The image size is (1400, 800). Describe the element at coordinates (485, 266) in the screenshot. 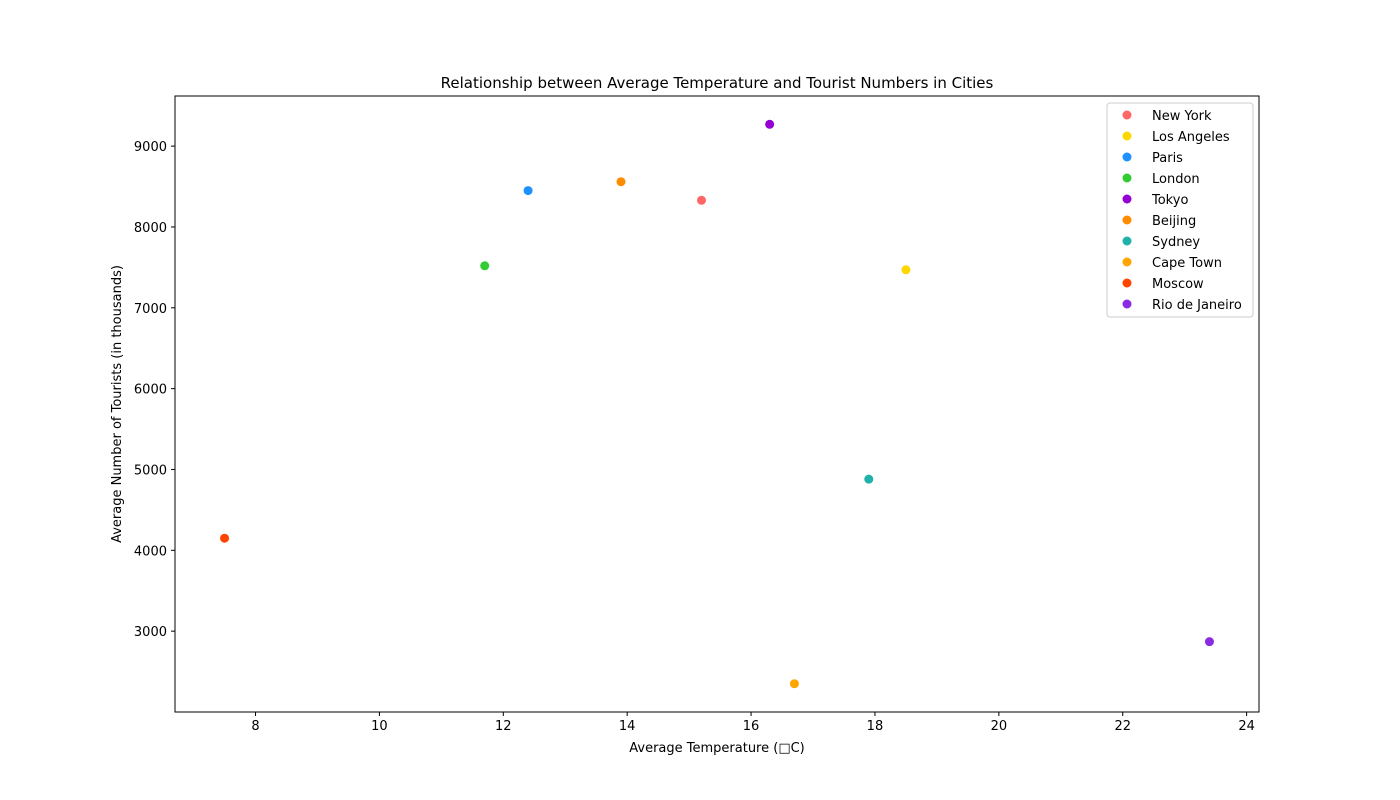

I see `data-point-london` at that location.